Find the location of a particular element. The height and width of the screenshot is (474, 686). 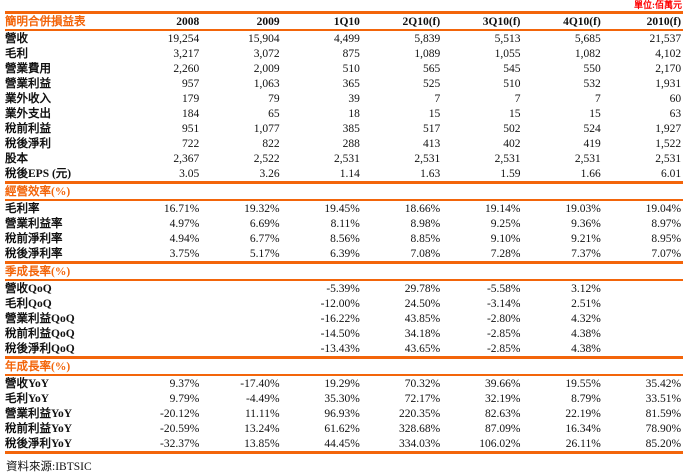

table-cell: 9.10% is located at coordinates (505, 238).